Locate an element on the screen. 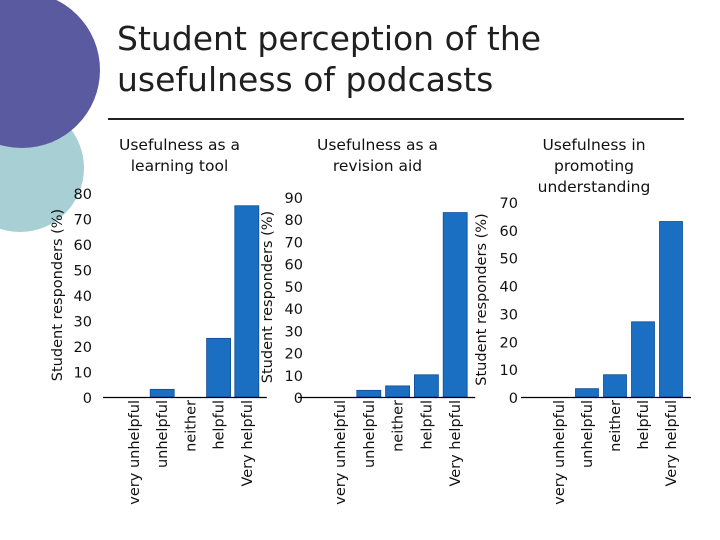 The height and width of the screenshot is (540, 720). chart-3-category-label: very unhelpful is located at coordinates (560, 452).